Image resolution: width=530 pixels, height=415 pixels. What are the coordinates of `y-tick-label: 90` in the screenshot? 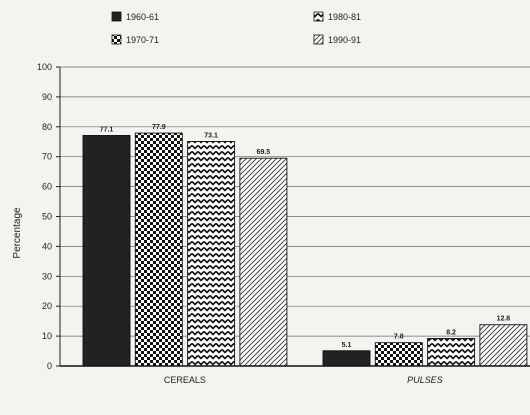 It's located at (47, 97).